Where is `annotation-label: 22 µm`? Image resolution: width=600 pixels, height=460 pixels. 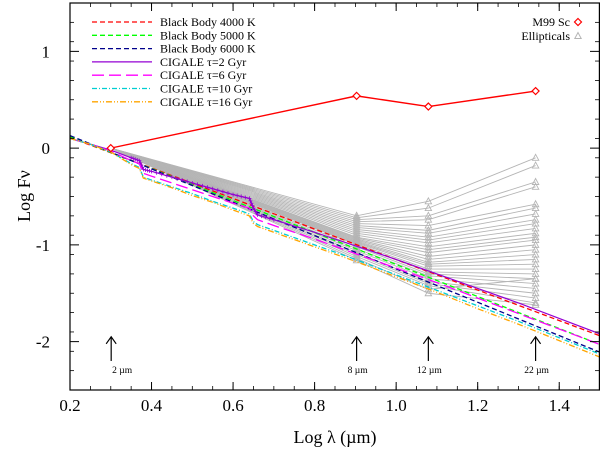
annotation-label: 22 µm is located at coordinates (536, 371).